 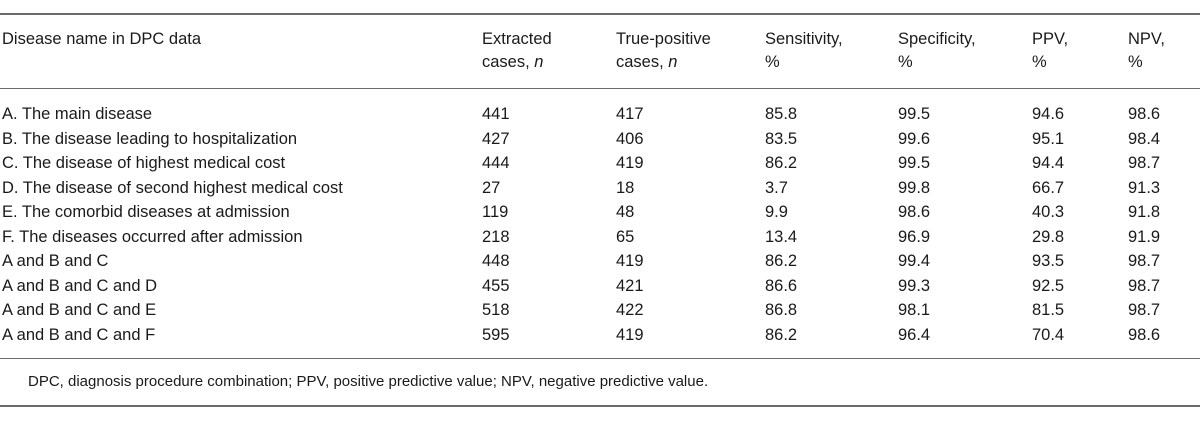 I want to click on cell-ppv: 93.5, so click(x=1048, y=261).